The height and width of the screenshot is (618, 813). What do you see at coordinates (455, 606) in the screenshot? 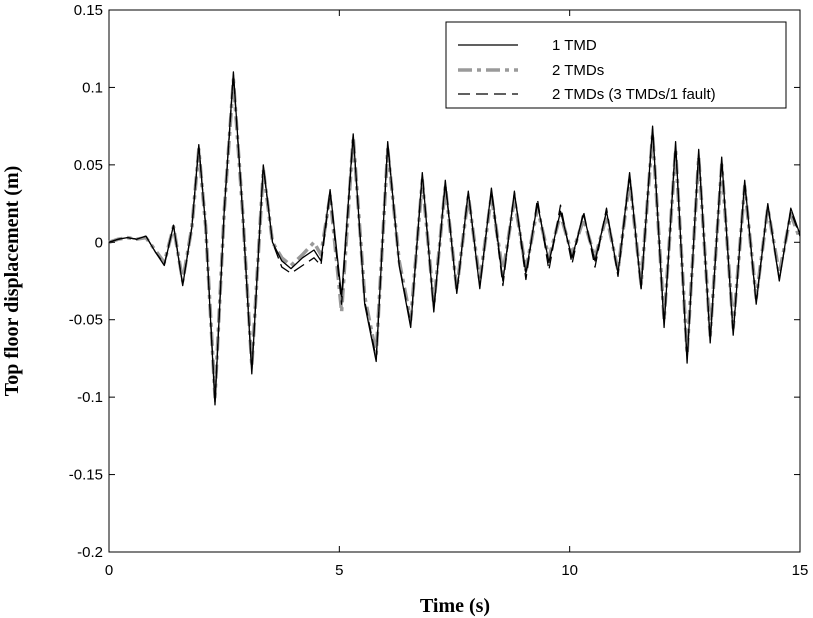
I see `x-axis-title: Time (s)` at bounding box center [455, 606].